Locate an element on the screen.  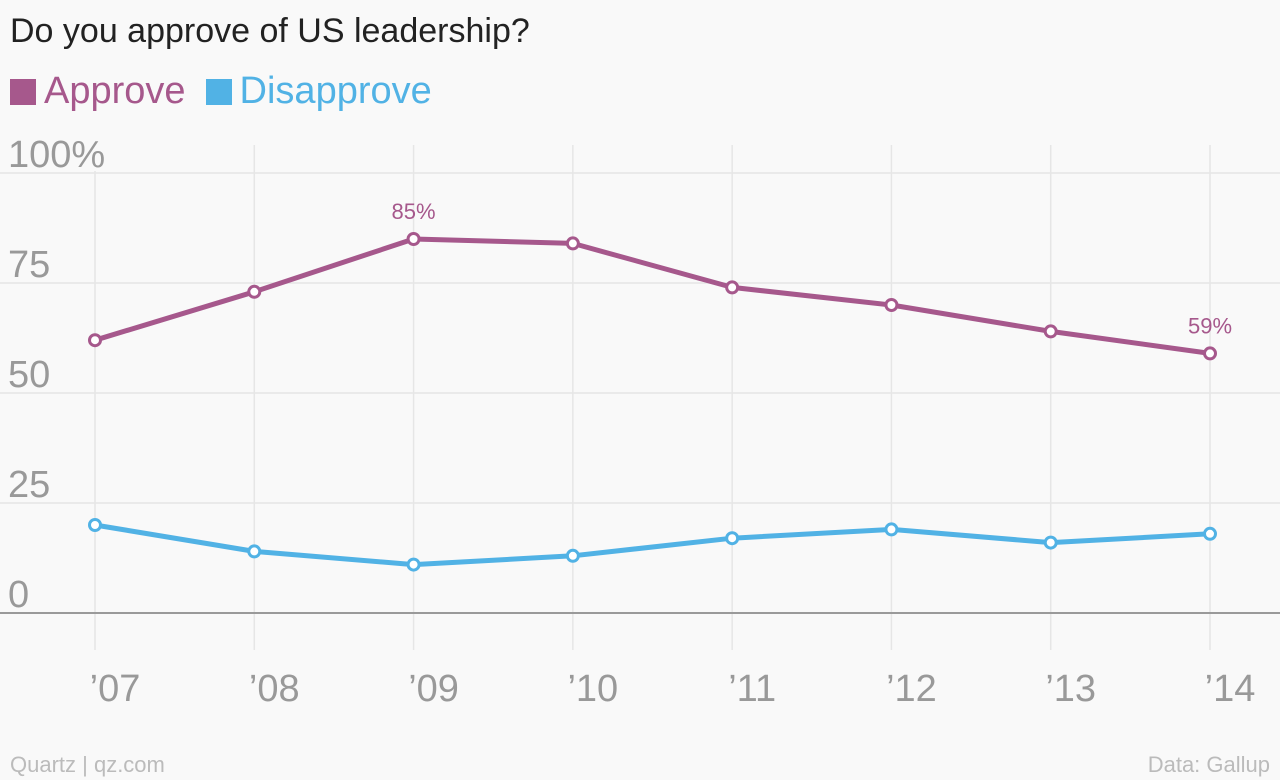
legend-swatch-disapprove is located at coordinates (218, 91).